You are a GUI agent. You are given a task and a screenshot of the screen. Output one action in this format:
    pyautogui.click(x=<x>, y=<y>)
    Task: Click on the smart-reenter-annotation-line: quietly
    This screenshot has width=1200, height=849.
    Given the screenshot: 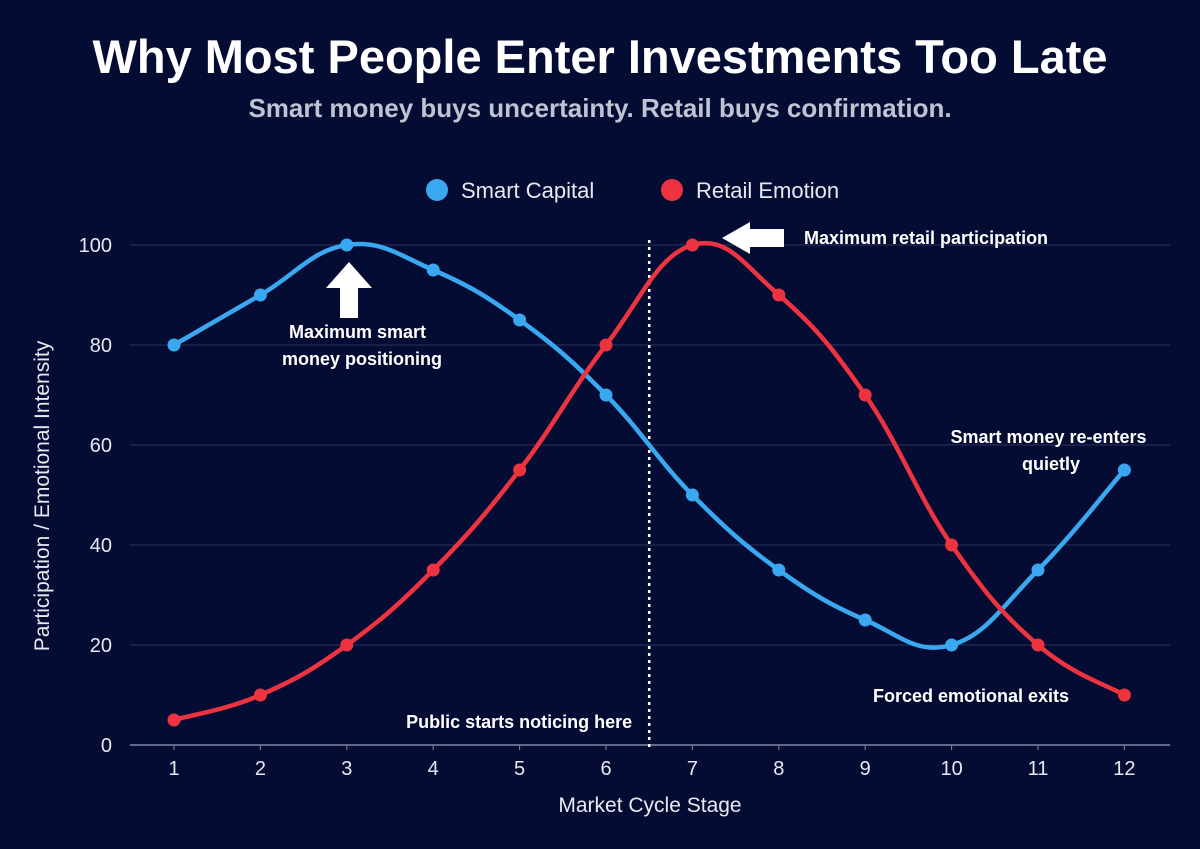 What is the action you would take?
    pyautogui.click(x=1051, y=464)
    